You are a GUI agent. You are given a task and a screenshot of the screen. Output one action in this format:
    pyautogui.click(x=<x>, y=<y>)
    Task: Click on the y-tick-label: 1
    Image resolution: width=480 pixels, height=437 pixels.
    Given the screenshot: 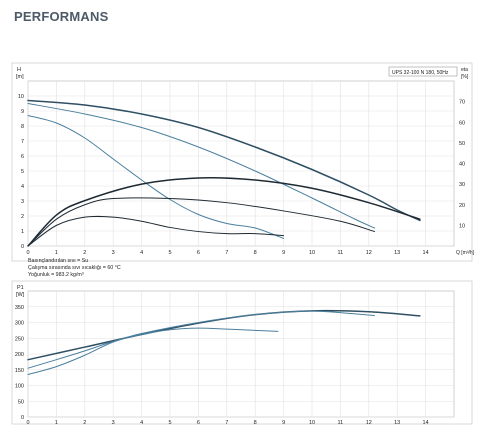 What is the action you would take?
    pyautogui.click(x=22, y=232)
    